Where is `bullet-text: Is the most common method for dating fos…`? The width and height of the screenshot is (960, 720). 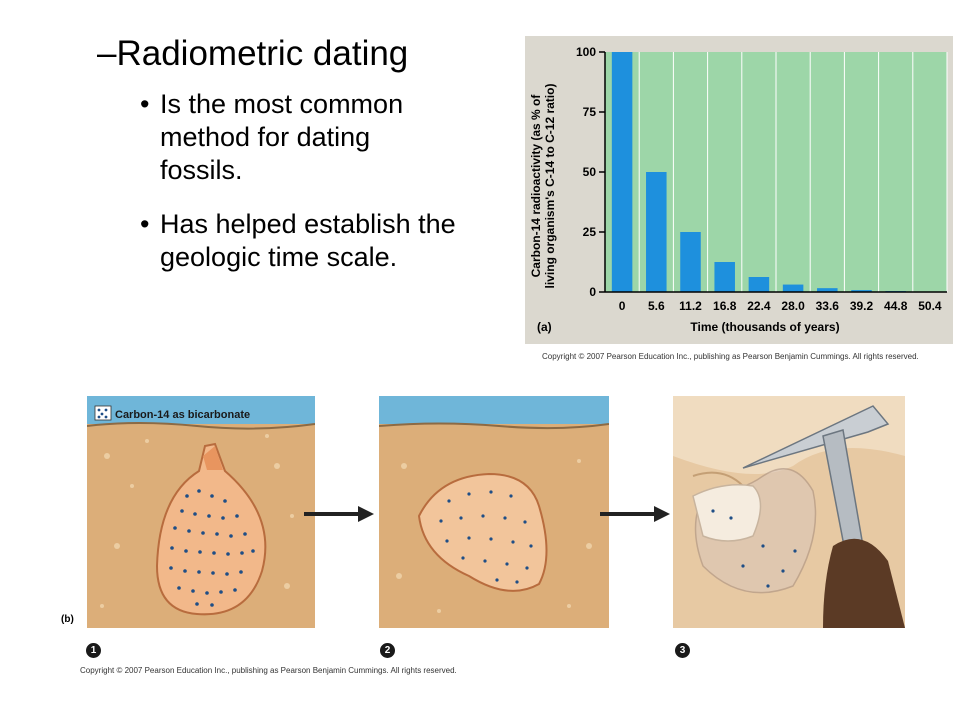 bullet-text: Is the most common method for dating fos… is located at coordinates (282, 137).